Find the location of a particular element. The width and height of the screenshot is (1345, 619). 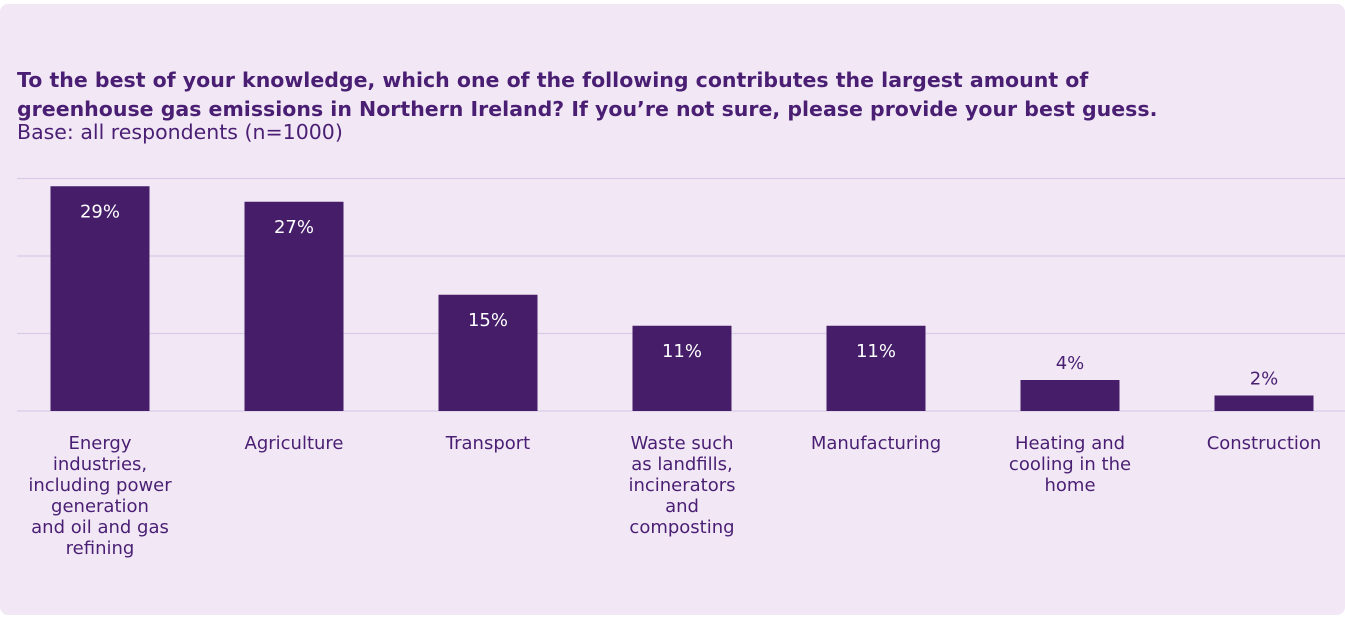

category-label-7: Construction is located at coordinates (1264, 443).